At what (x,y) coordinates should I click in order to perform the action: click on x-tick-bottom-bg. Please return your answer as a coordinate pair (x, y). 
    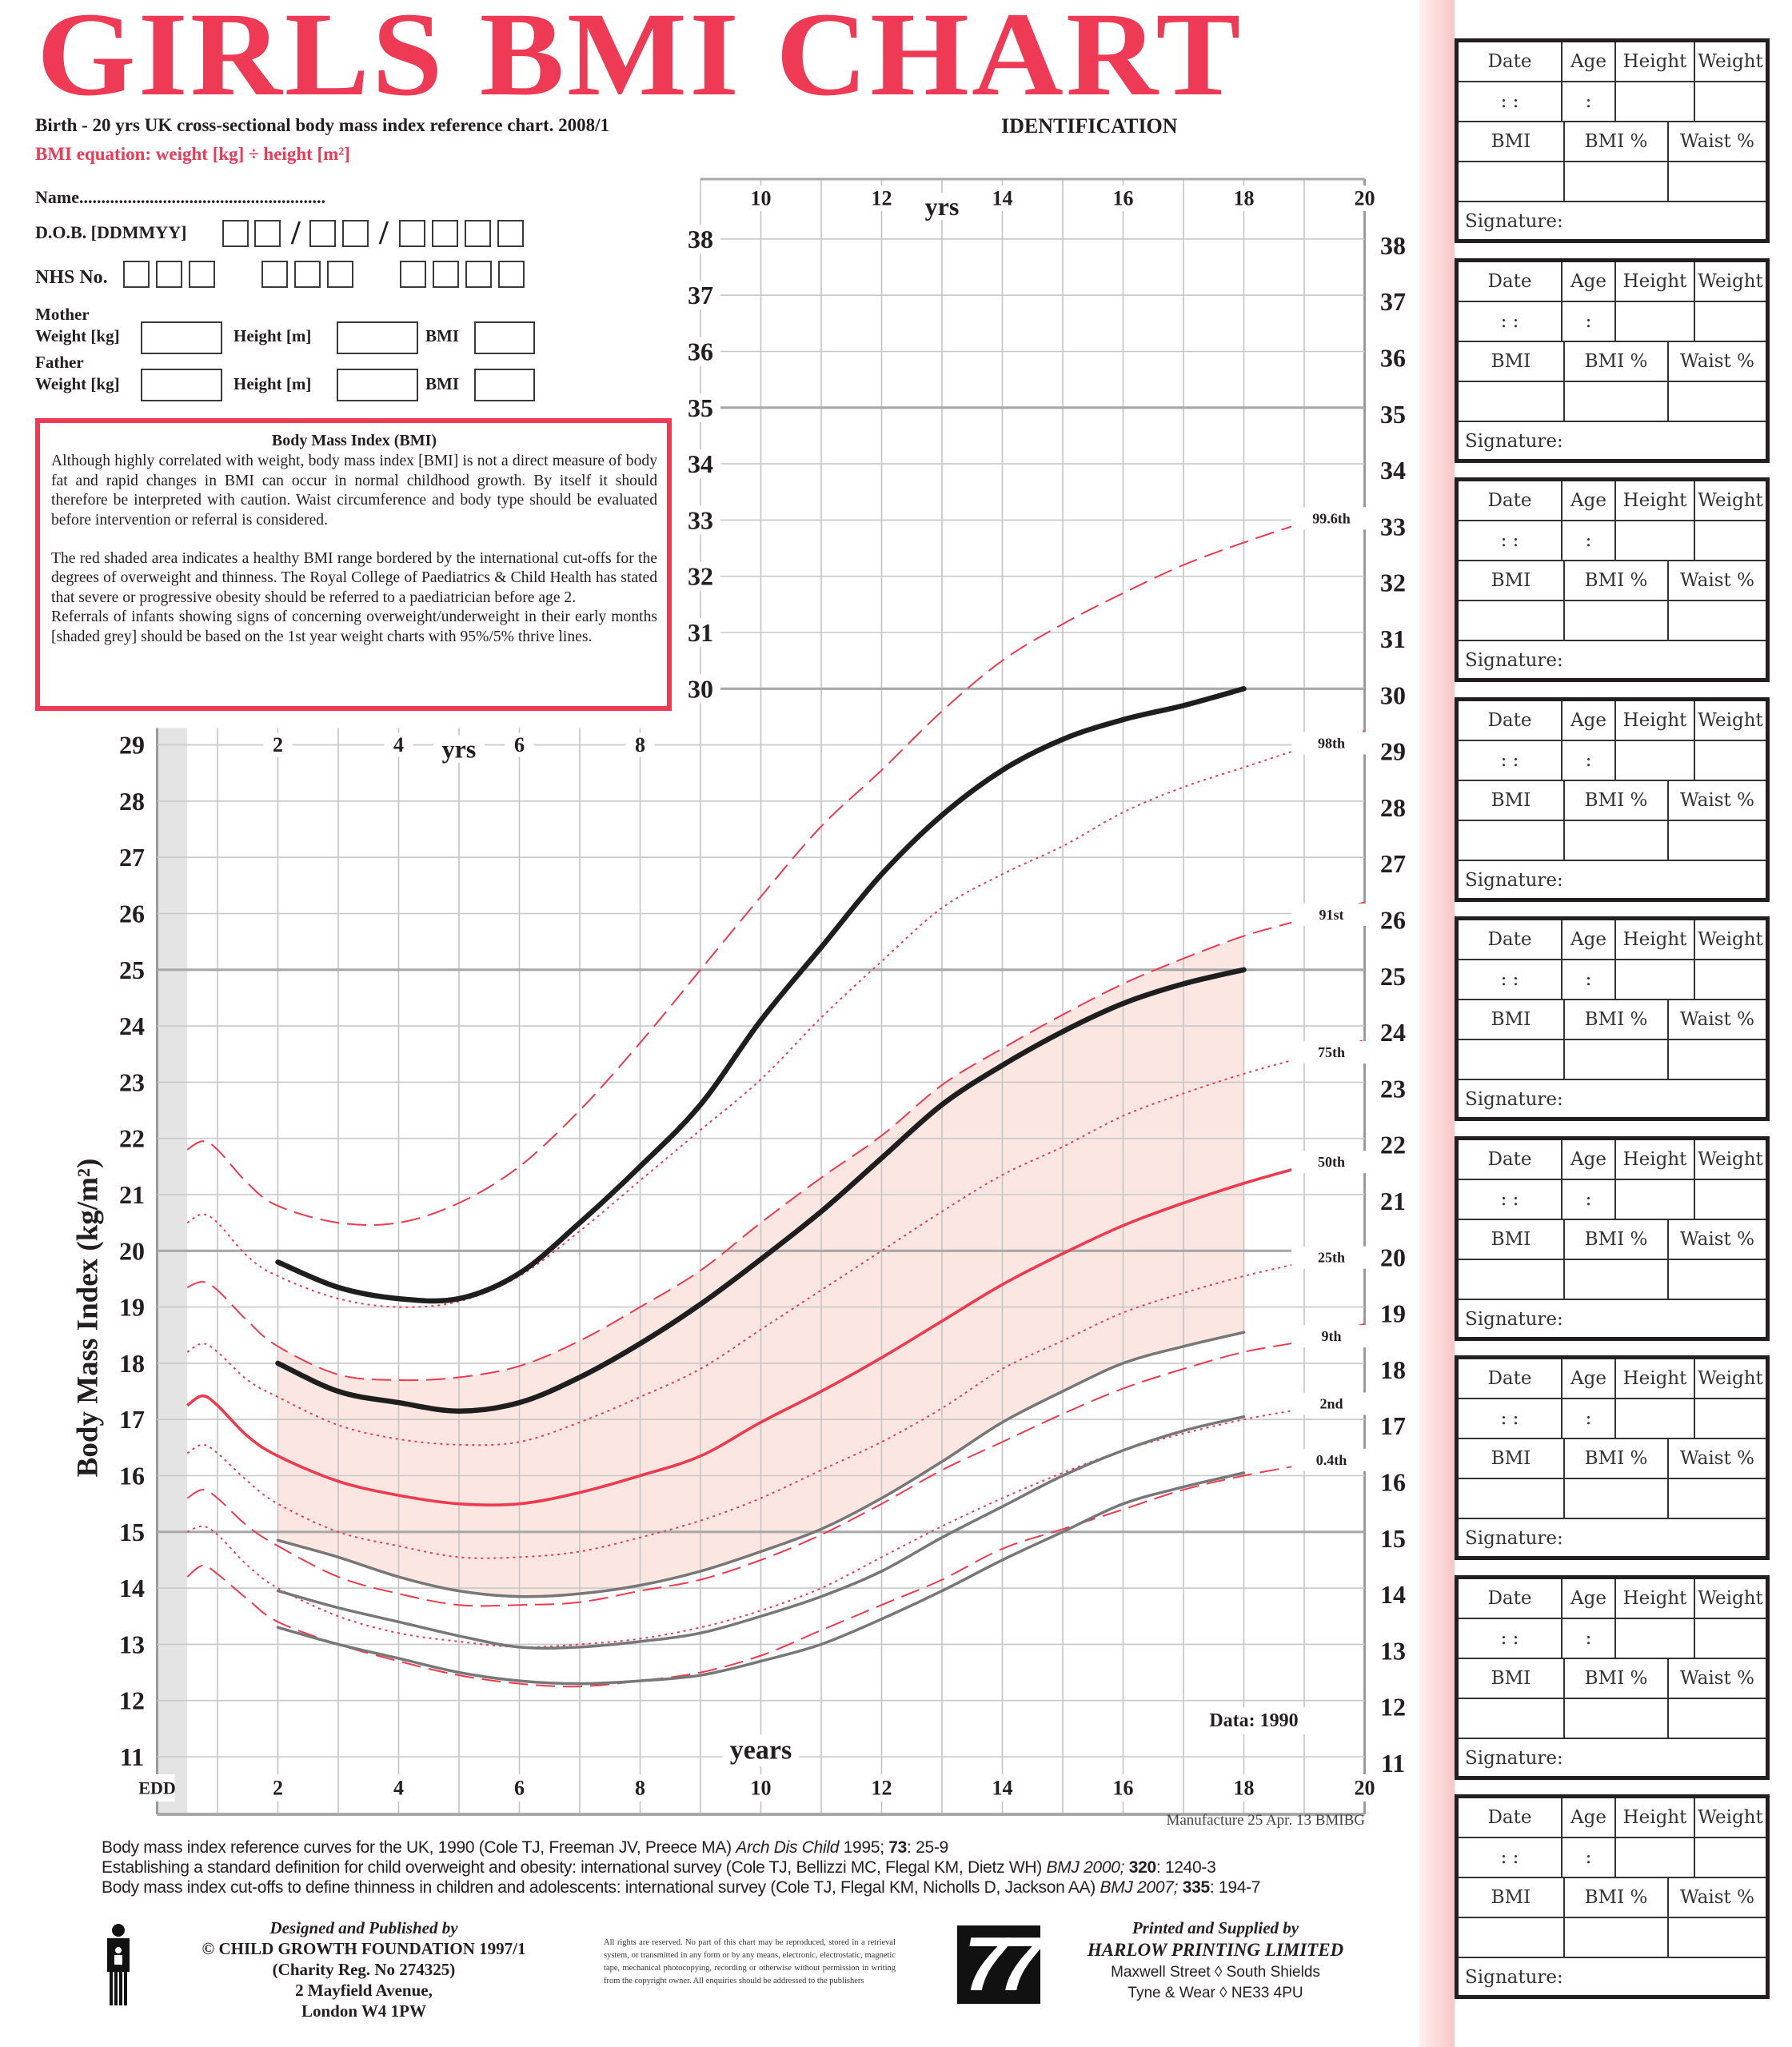
    Looking at the image, I should click on (761, 1788).